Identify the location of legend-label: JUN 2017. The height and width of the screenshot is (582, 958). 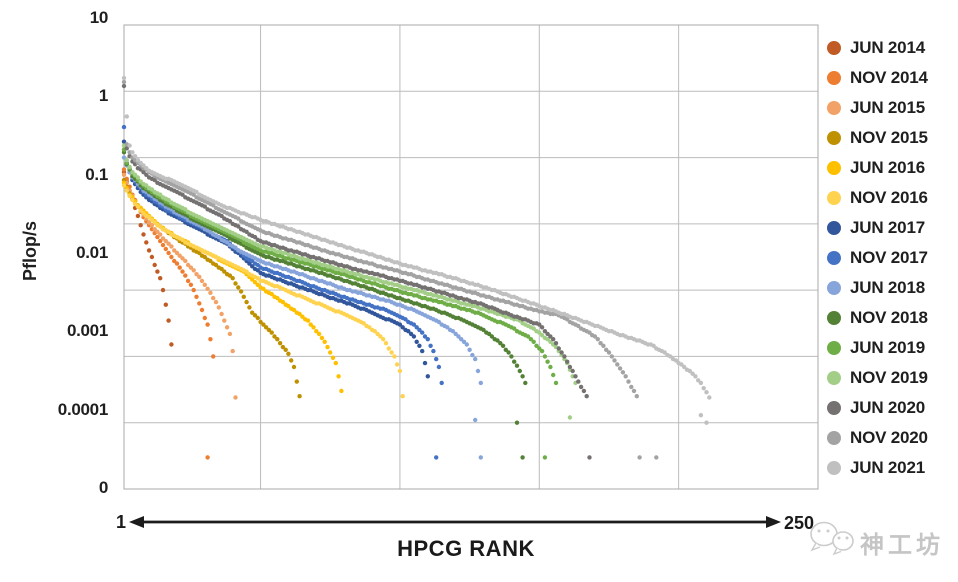
(887, 227).